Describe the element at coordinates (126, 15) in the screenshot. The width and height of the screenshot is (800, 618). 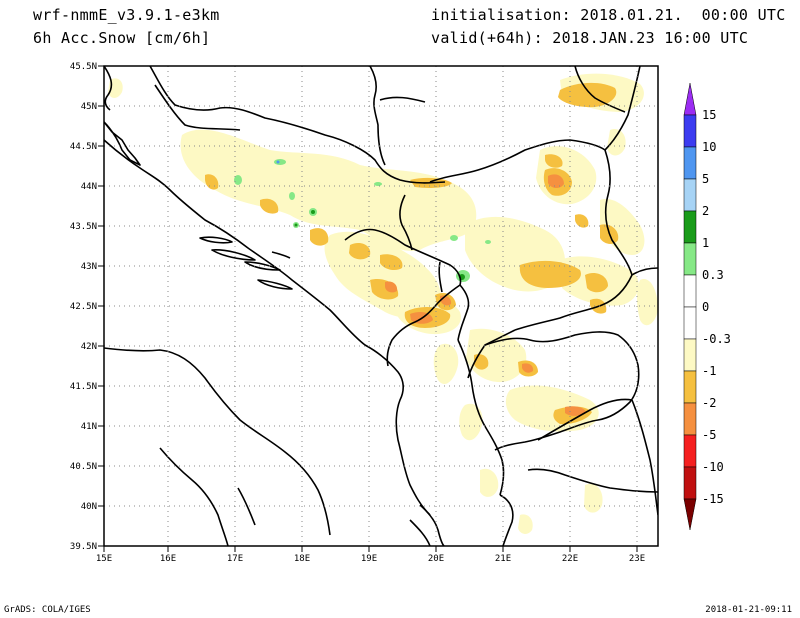
I see `model-title: wrf-nmmE_v3.9.1-e3km` at that location.